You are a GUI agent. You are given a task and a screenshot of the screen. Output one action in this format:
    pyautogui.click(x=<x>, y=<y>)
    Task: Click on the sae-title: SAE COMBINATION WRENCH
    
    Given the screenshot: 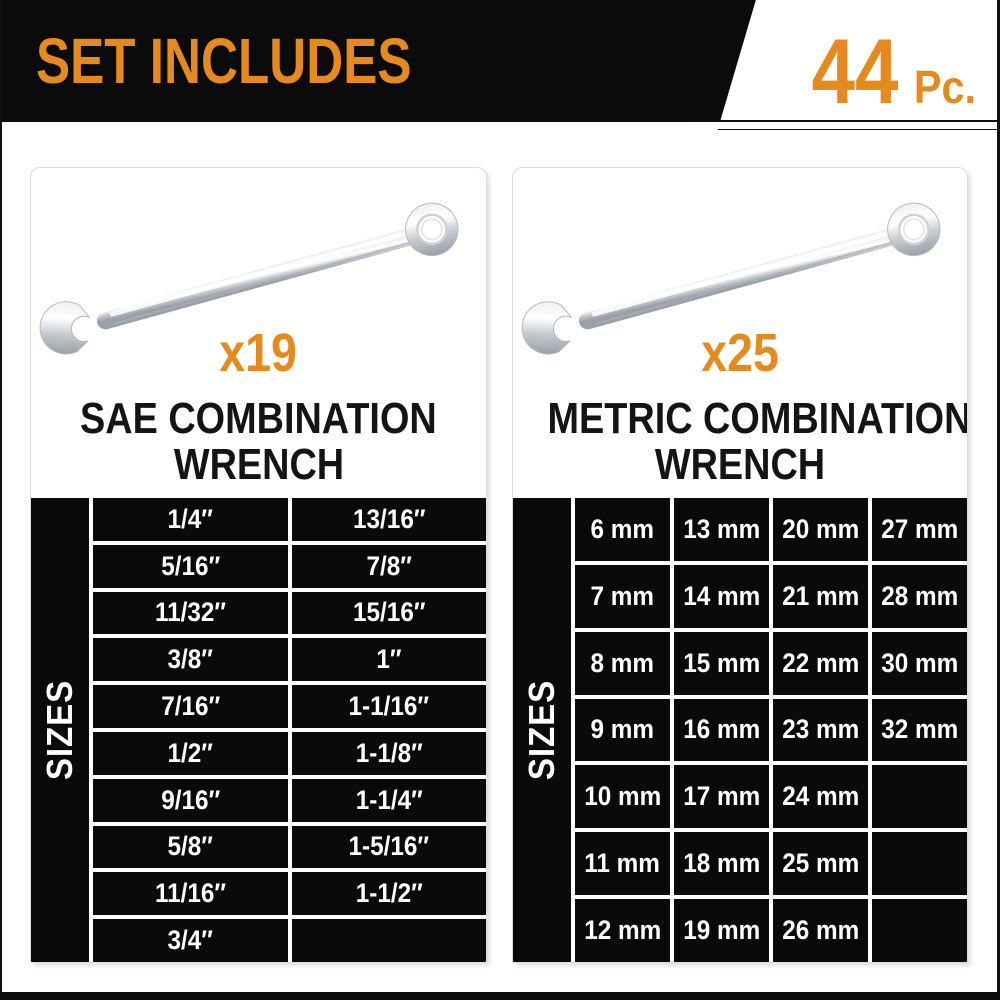 What is the action you would take?
    pyautogui.click(x=258, y=442)
    